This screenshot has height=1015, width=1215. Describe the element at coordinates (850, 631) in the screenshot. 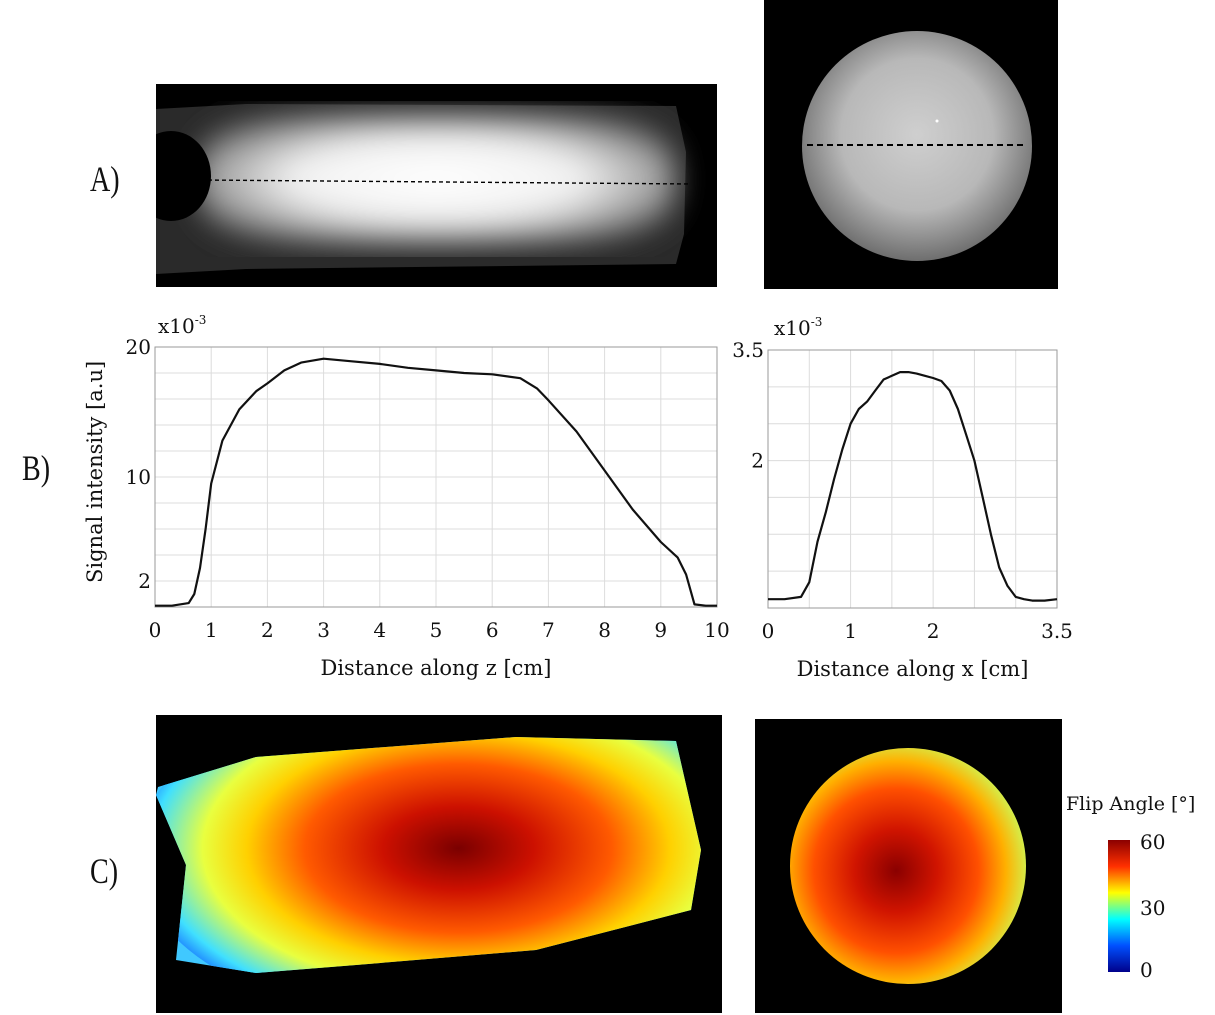

I see `chart-x-xtick-label: 1` at that location.